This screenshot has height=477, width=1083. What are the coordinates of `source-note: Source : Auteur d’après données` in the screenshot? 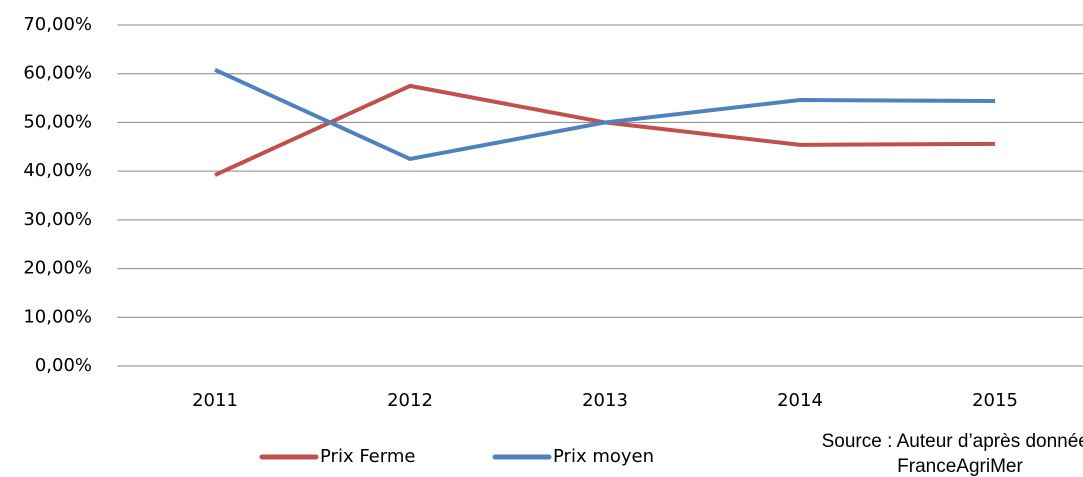 It's located at (952, 441).